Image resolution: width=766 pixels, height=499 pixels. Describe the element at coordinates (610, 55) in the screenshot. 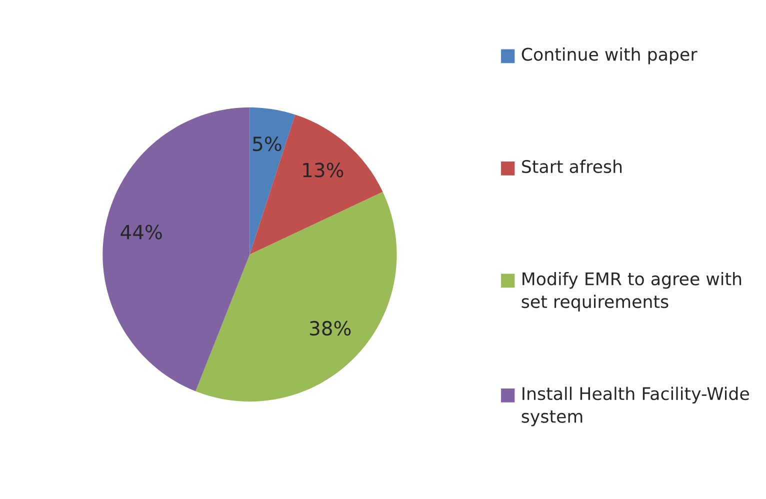

I see `legend-label: Continue with paper` at that location.